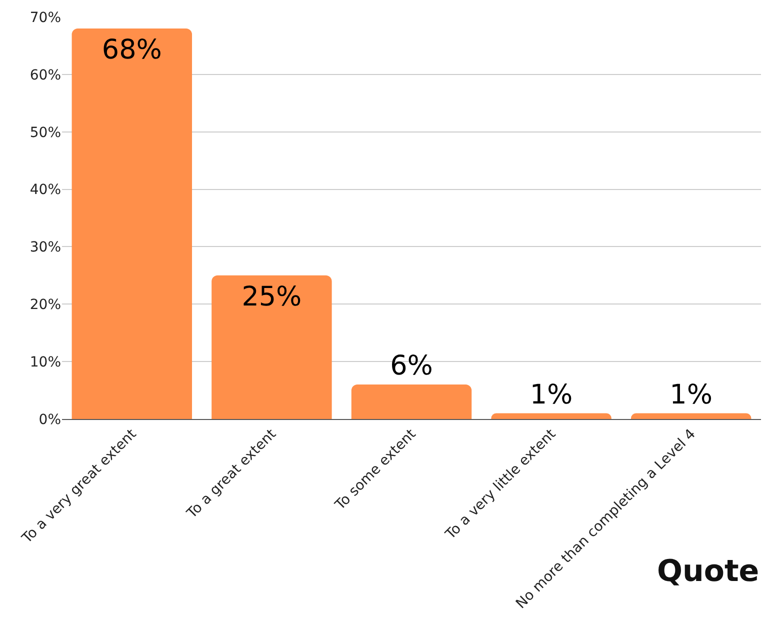  I want to click on data-label: 6%, so click(411, 366).